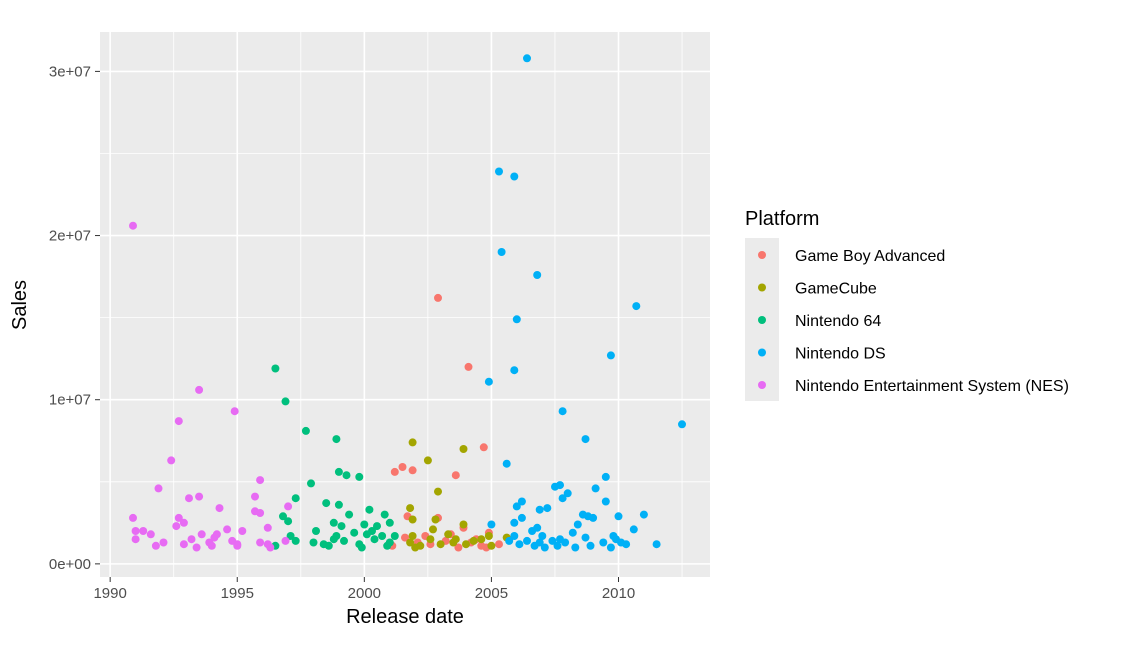 The width and height of the screenshot is (1126, 657). I want to click on x-tick-label: 1995, so click(237, 593).